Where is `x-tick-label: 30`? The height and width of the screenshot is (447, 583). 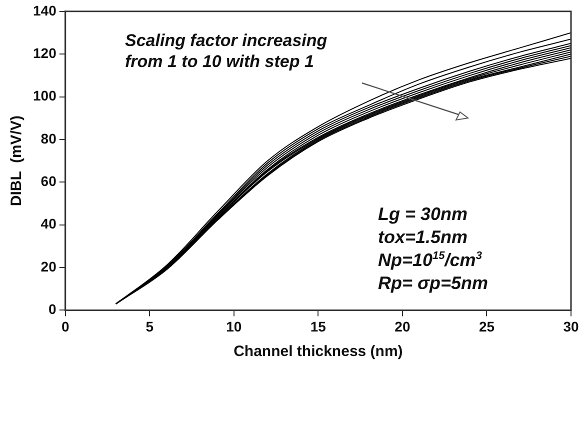 x-tick-label: 30 is located at coordinates (571, 326).